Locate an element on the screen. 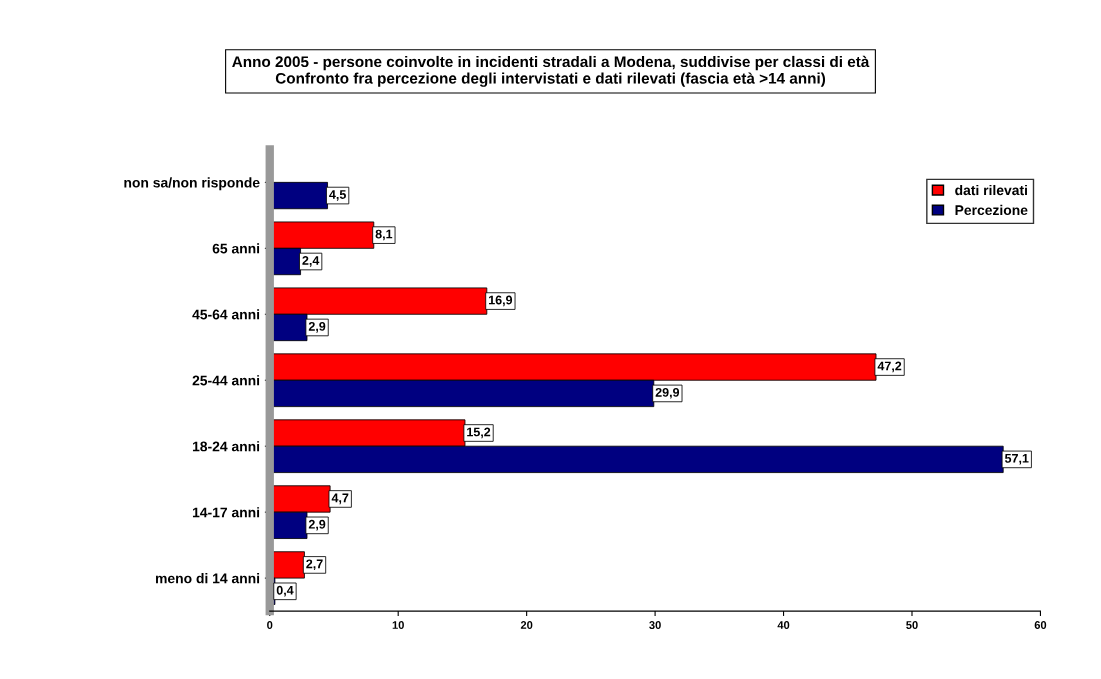 Image resolution: width=1101 pixels, height=679 pixels. x-tick-label: 0 is located at coordinates (270, 625).